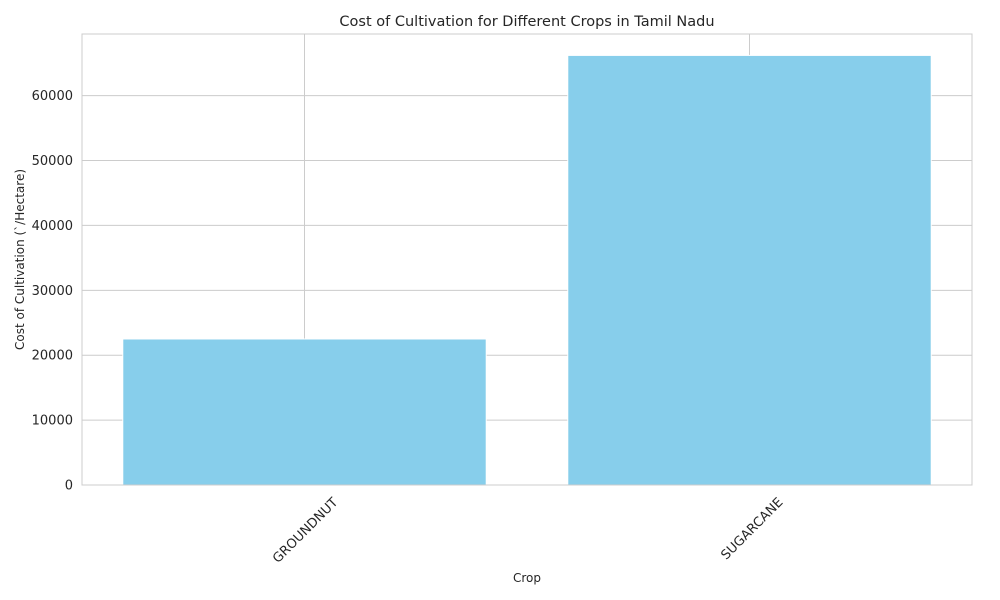  I want to click on y-tick-label: 30000, so click(52, 291).